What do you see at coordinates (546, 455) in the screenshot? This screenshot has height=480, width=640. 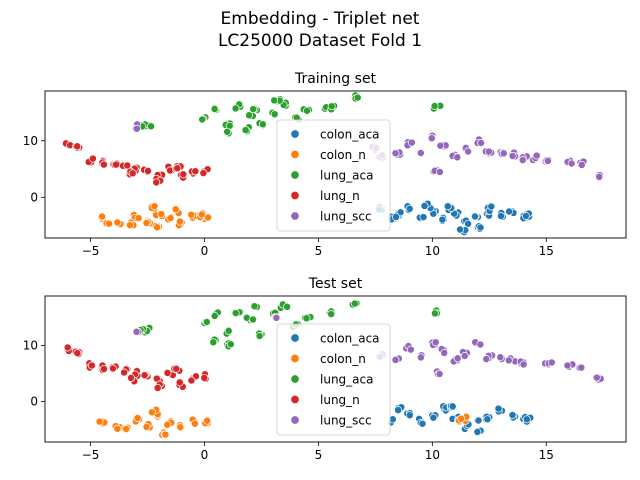 I see `x-tick-label: 15` at bounding box center [546, 455].